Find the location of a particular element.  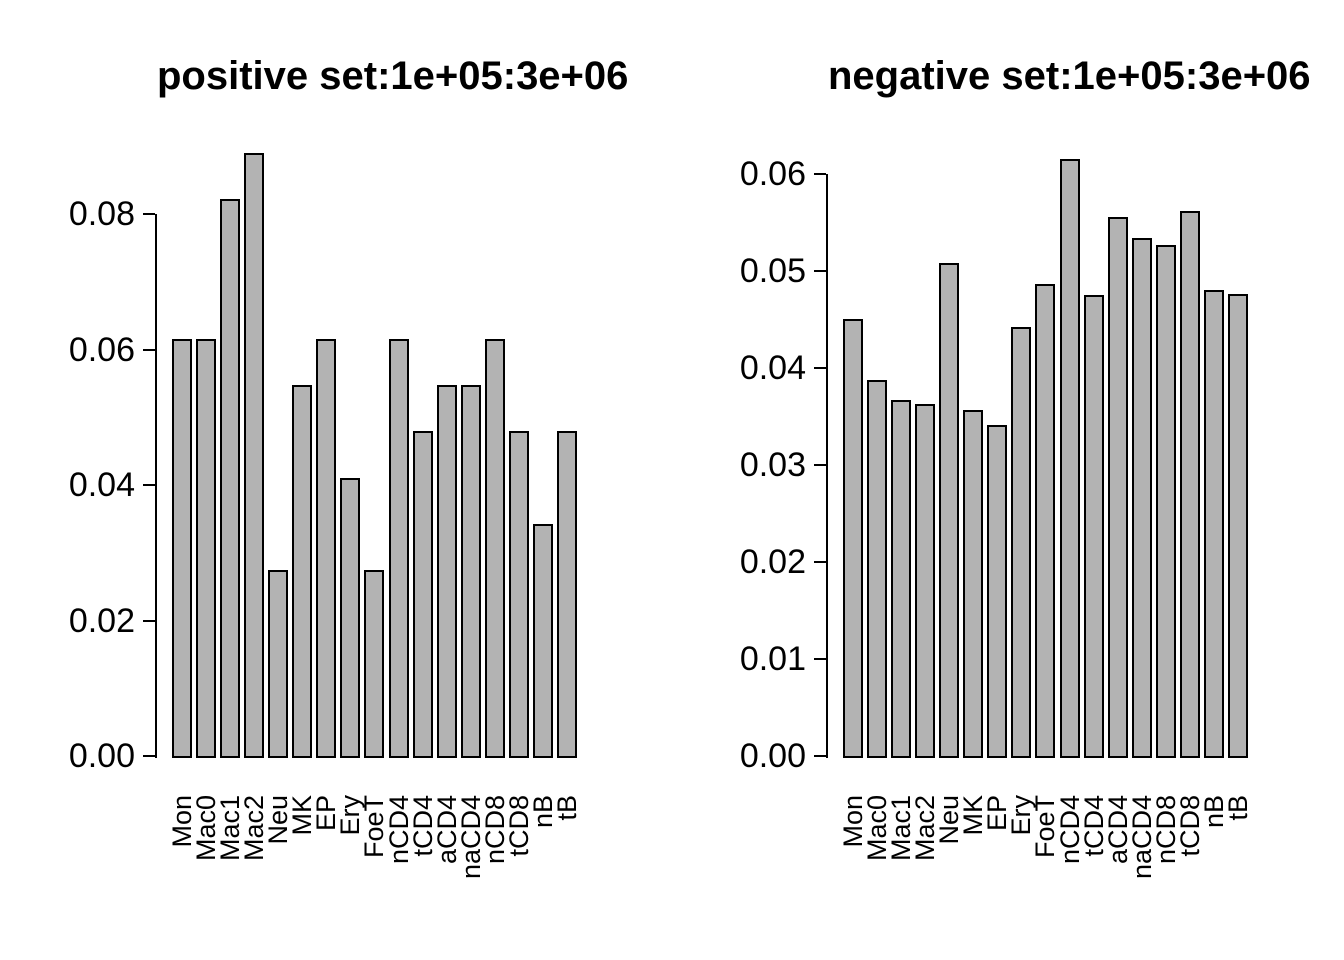

chart-title-negative: negative set:1e+05:3e+06 is located at coordinates (1069, 76).